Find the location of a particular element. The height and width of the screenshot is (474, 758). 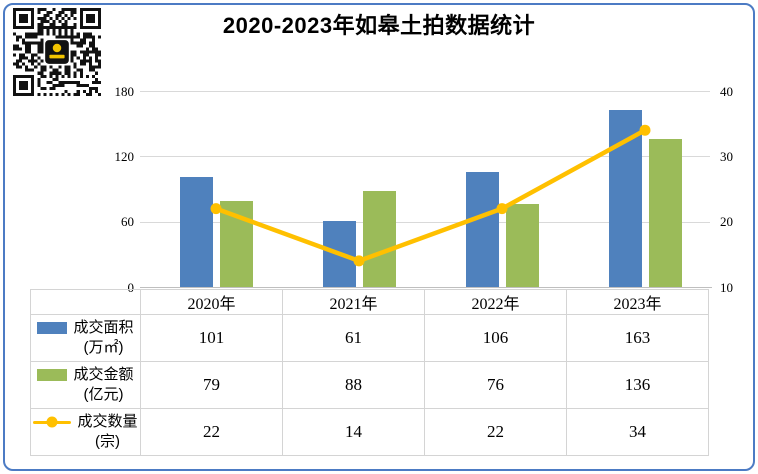

table-row: 成交金额 (亿元) 79 88 76 136 is located at coordinates (369, 385).